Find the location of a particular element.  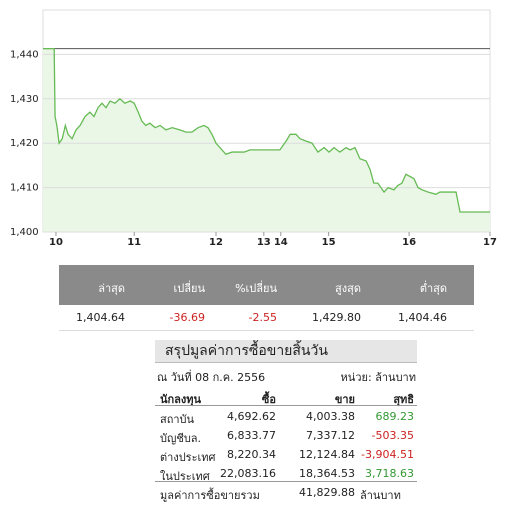

summary-value: -503.35 is located at coordinates (392, 435).